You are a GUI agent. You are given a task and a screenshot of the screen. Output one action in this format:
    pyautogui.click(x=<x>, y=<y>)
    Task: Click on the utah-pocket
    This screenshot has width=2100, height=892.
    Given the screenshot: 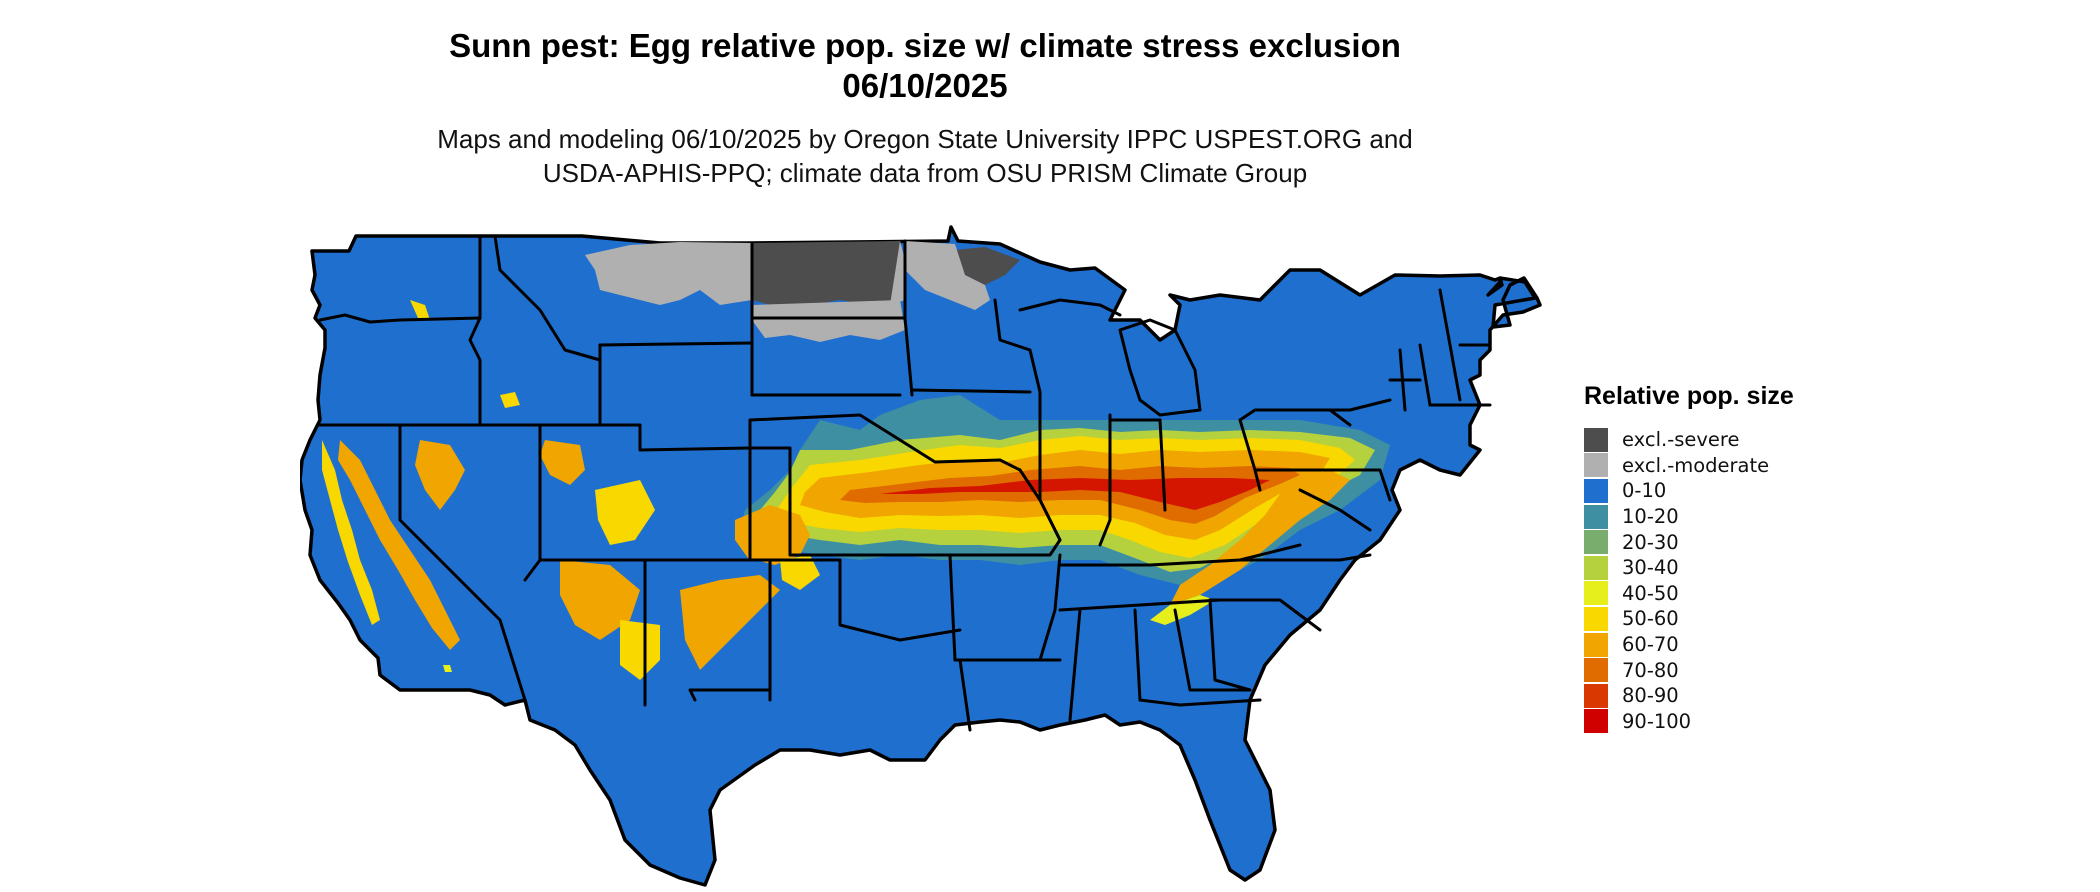 What is the action you would take?
    pyautogui.click(x=562, y=462)
    